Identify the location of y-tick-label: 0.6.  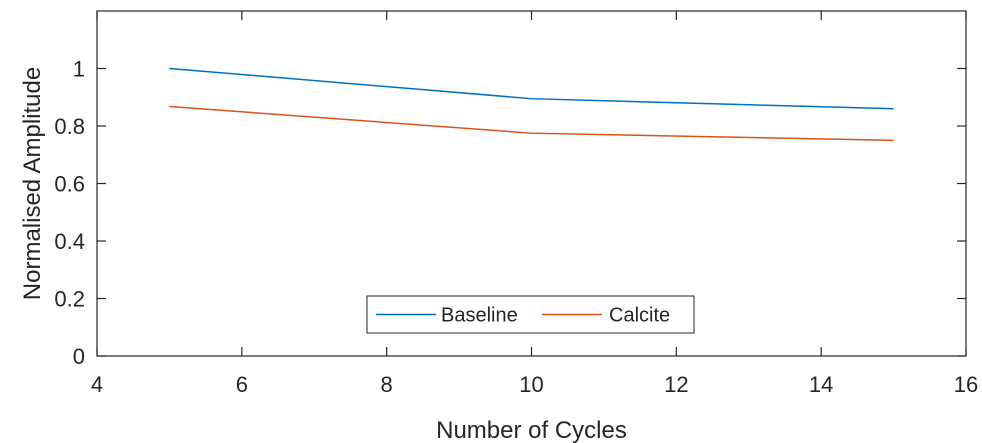
(69, 184).